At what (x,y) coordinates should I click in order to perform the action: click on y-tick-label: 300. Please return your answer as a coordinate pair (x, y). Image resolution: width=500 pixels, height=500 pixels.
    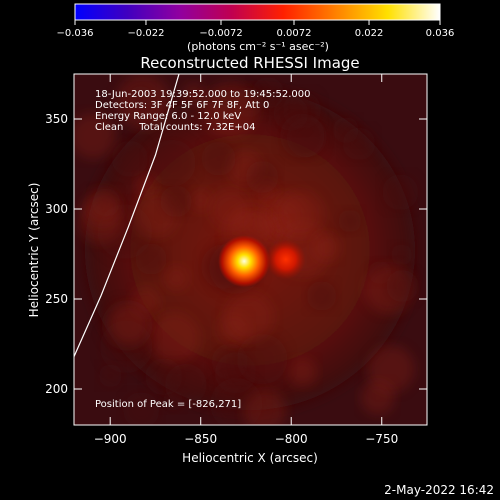
    Looking at the image, I should click on (56, 209).